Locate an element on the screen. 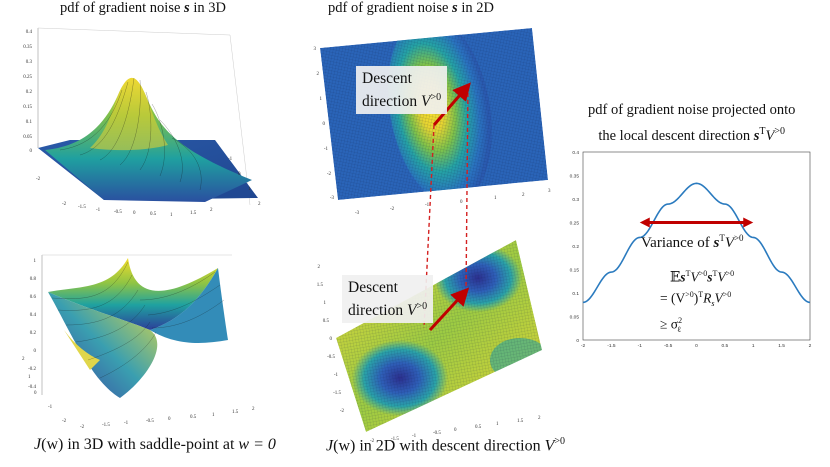 Image resolution: width=830 pixels, height=467 pixels. heat1-y-tick-1: 2 is located at coordinates (318, 74).